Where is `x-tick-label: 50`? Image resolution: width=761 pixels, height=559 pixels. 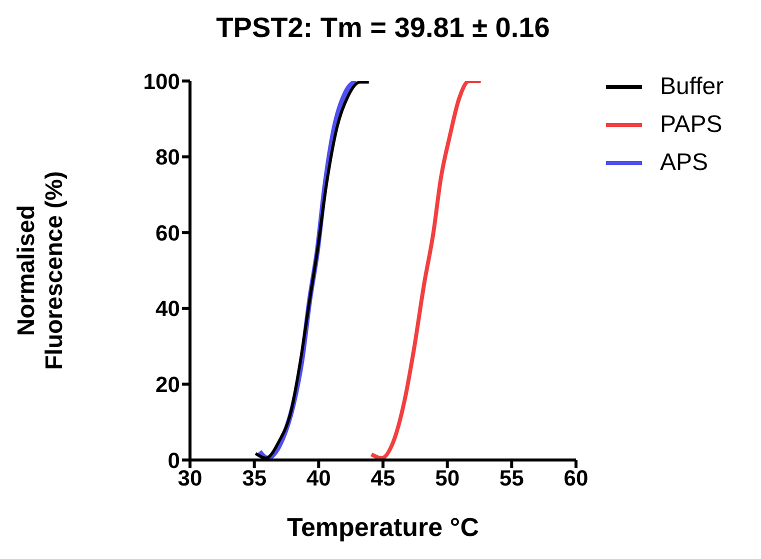
x-tick-label: 50 is located at coordinates (447, 478).